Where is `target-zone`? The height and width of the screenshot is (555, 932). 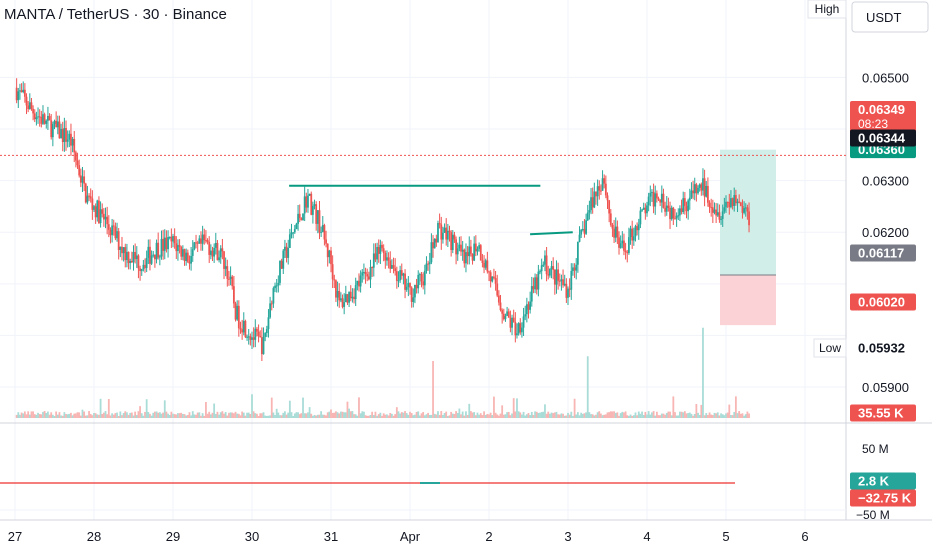
target-zone is located at coordinates (748, 212).